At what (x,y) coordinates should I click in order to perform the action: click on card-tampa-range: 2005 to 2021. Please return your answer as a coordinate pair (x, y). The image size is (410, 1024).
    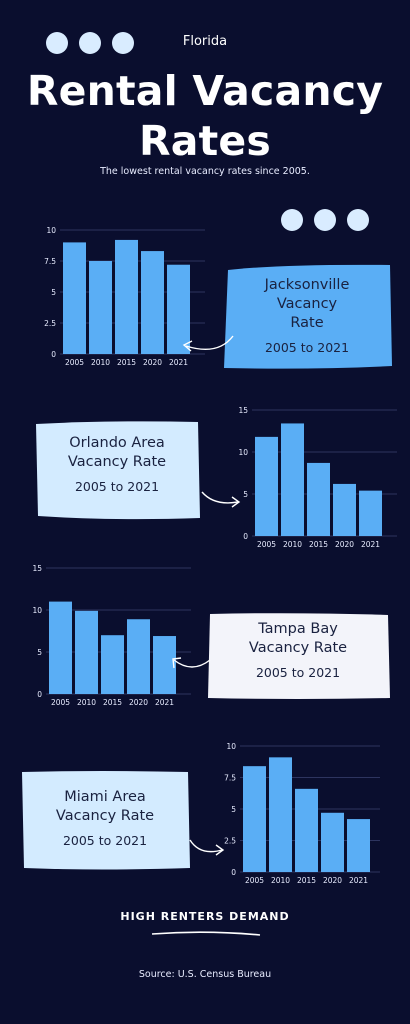
    Looking at the image, I should click on (298, 672).